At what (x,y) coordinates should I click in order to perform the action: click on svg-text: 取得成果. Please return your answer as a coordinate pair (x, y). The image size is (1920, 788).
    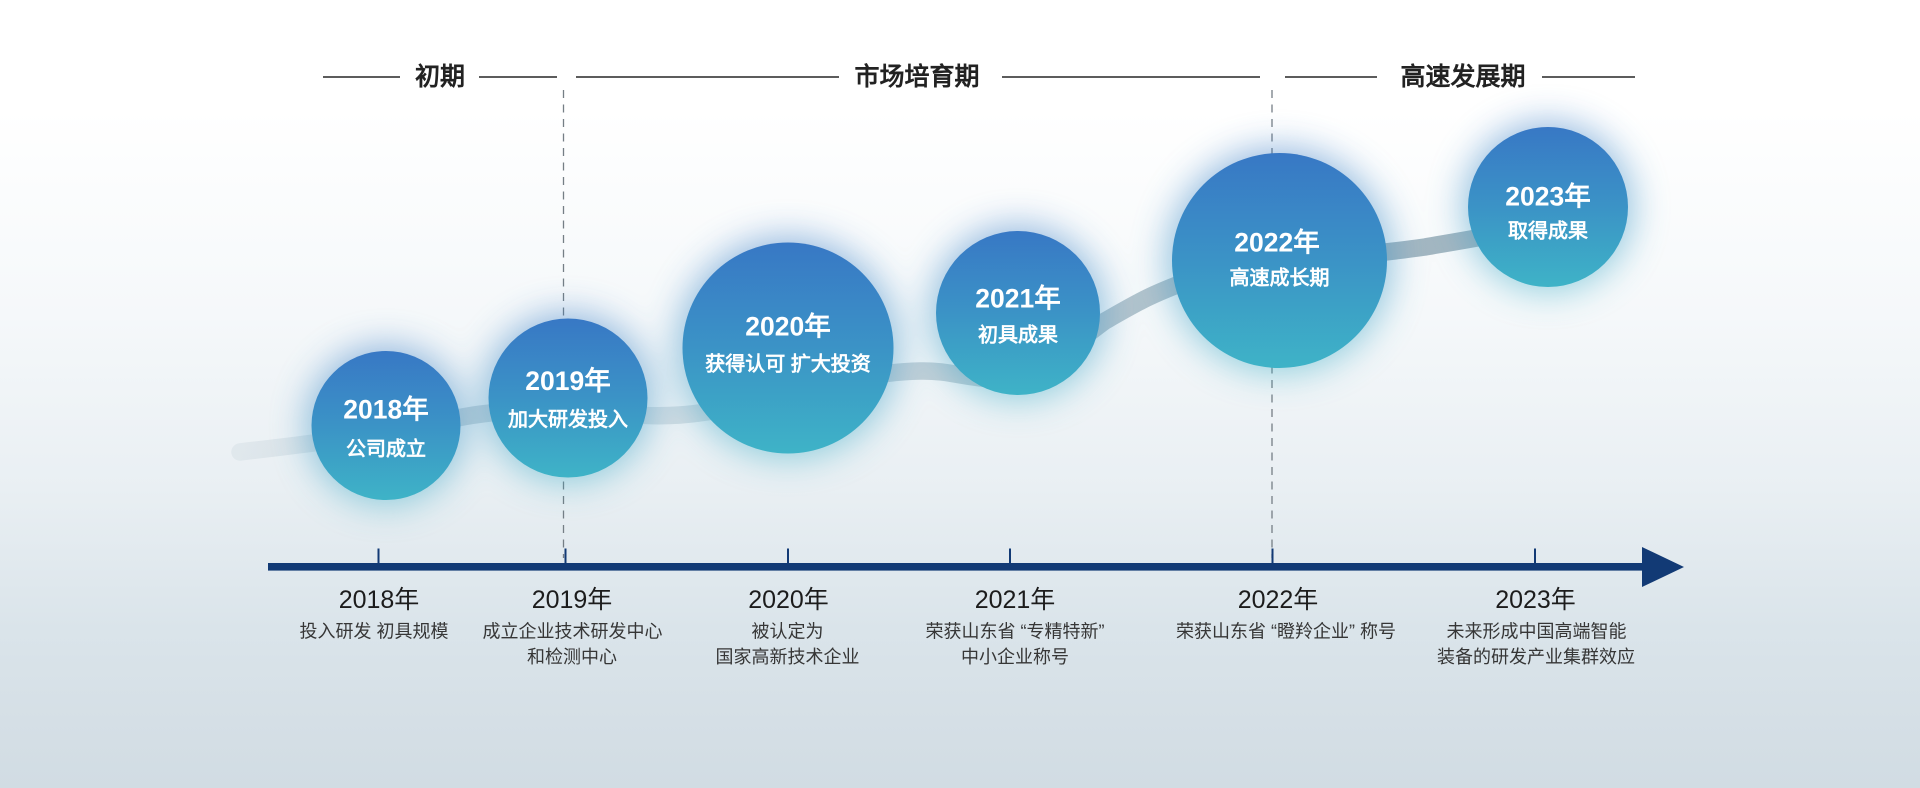
    Looking at the image, I should click on (1548, 231).